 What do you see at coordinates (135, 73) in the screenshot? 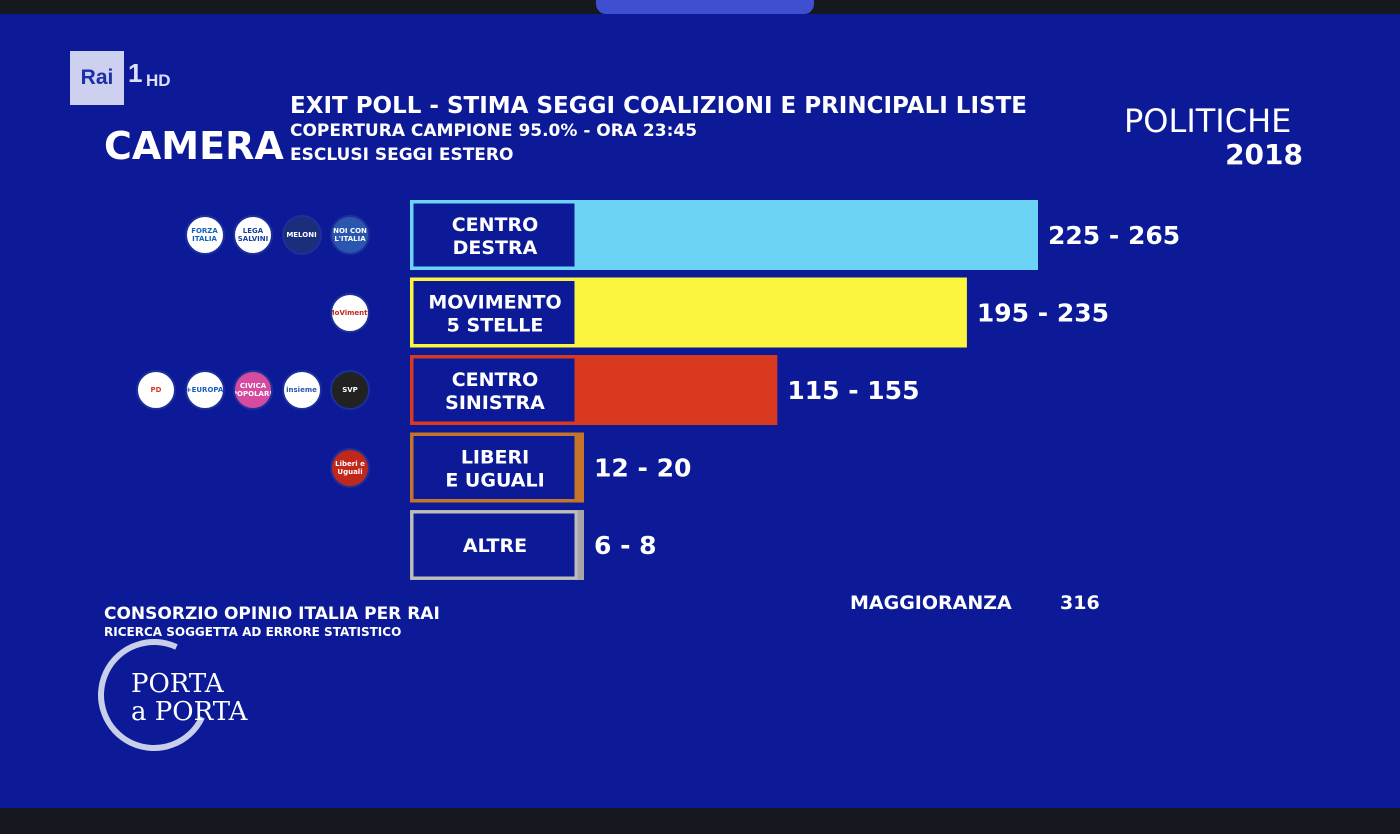
I see `channel-number: 1` at bounding box center [135, 73].